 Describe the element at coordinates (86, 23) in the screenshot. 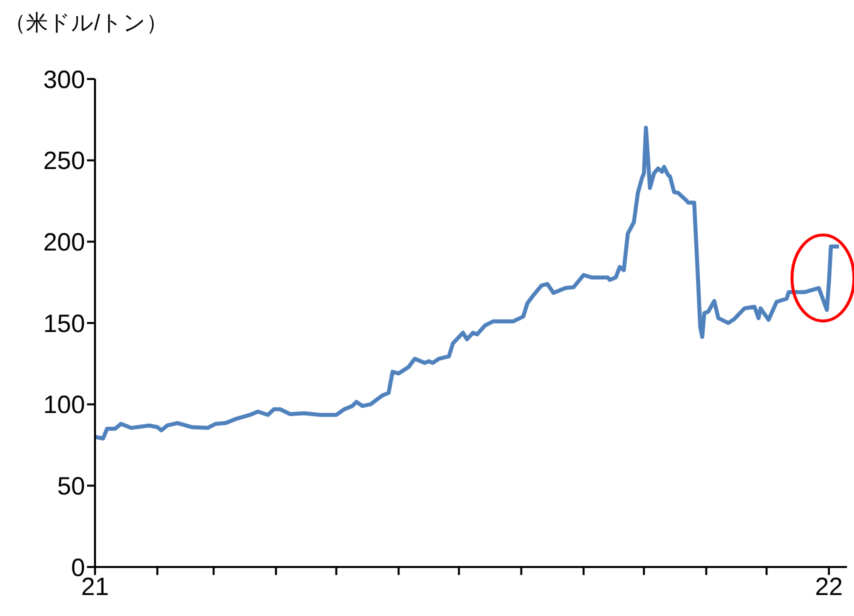

I see `y-axis-title: （米ドル/トン）` at that location.